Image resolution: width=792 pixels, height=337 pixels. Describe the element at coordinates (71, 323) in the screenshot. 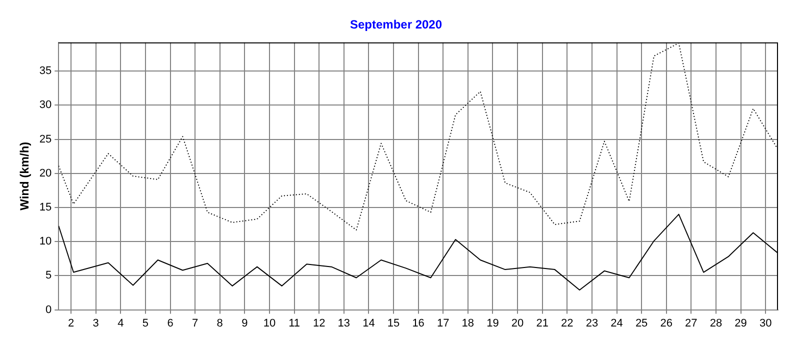

I see `x-tick-label: 2` at that location.